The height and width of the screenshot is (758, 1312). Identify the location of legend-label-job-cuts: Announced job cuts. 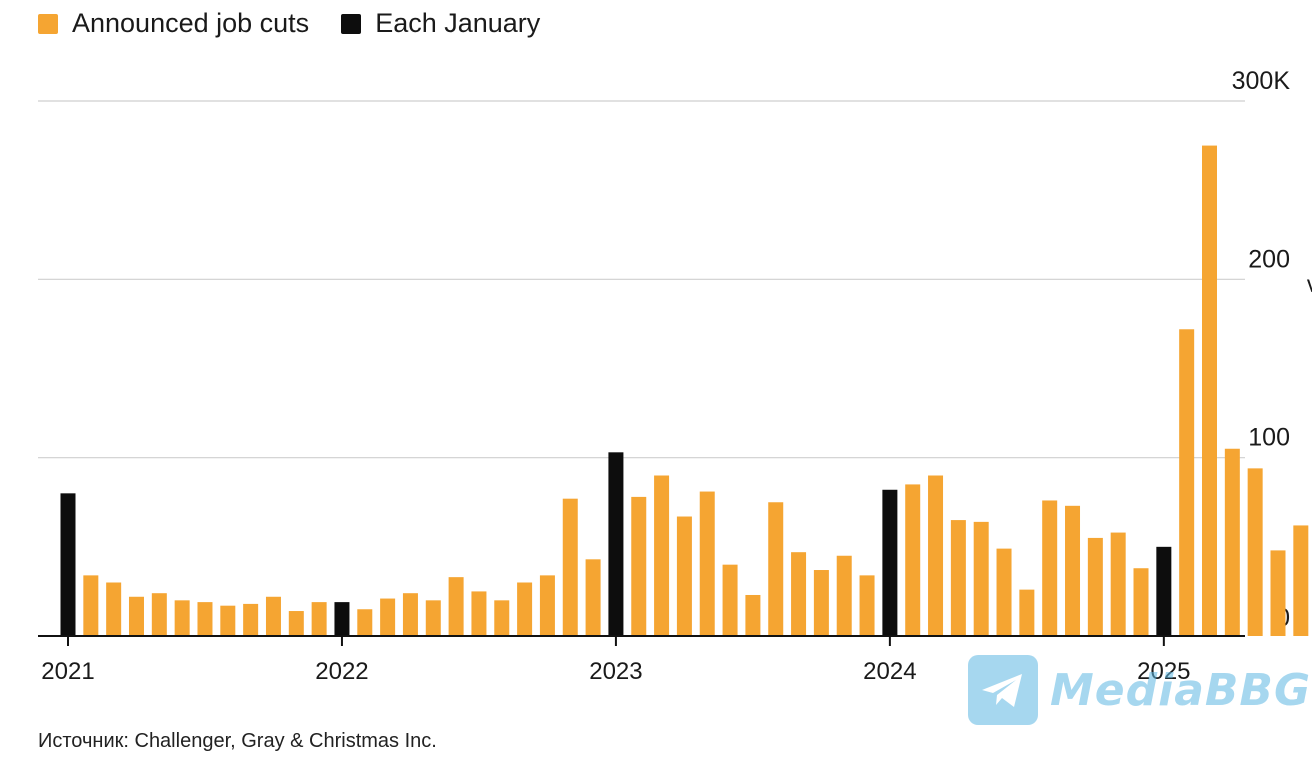
(191, 23).